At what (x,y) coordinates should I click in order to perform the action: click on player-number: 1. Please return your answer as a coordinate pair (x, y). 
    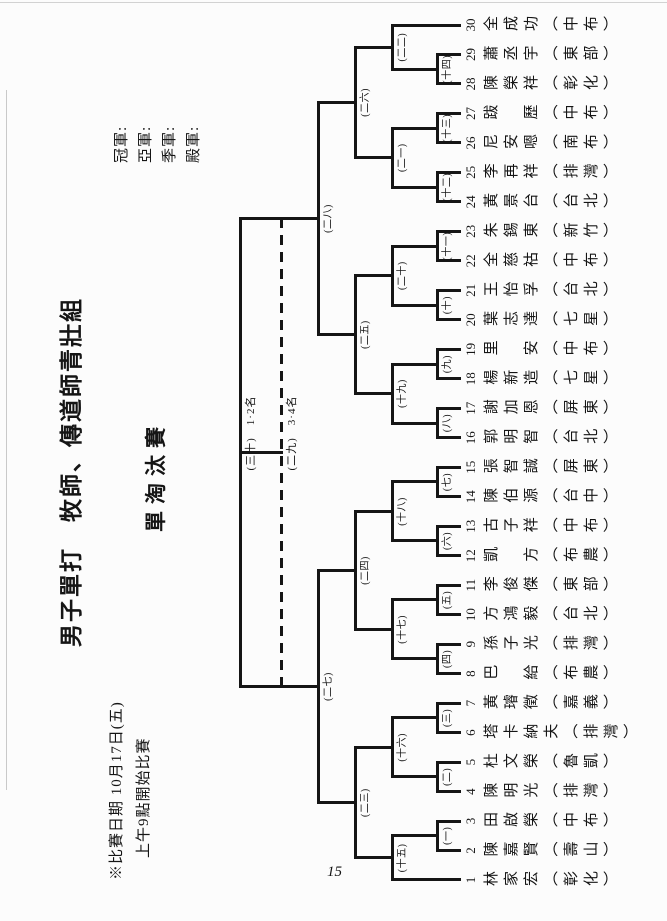
    Looking at the image, I should click on (470, 880).